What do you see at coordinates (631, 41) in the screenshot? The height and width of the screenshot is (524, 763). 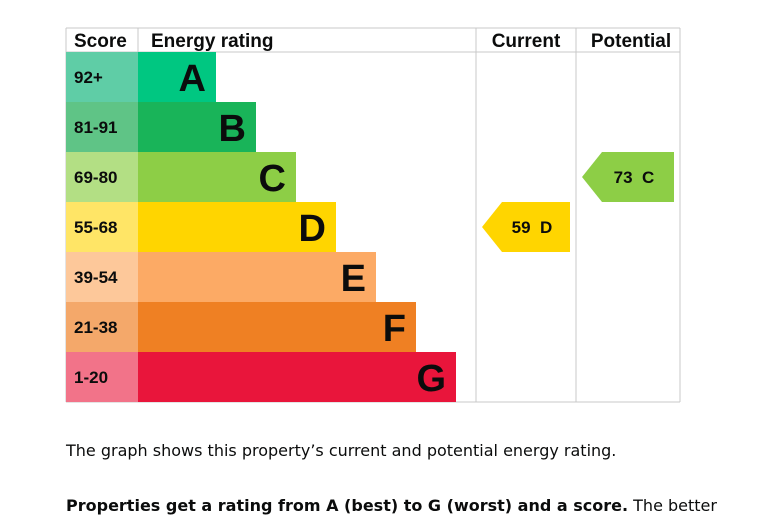 I see `header-potential: Potential` at bounding box center [631, 41].